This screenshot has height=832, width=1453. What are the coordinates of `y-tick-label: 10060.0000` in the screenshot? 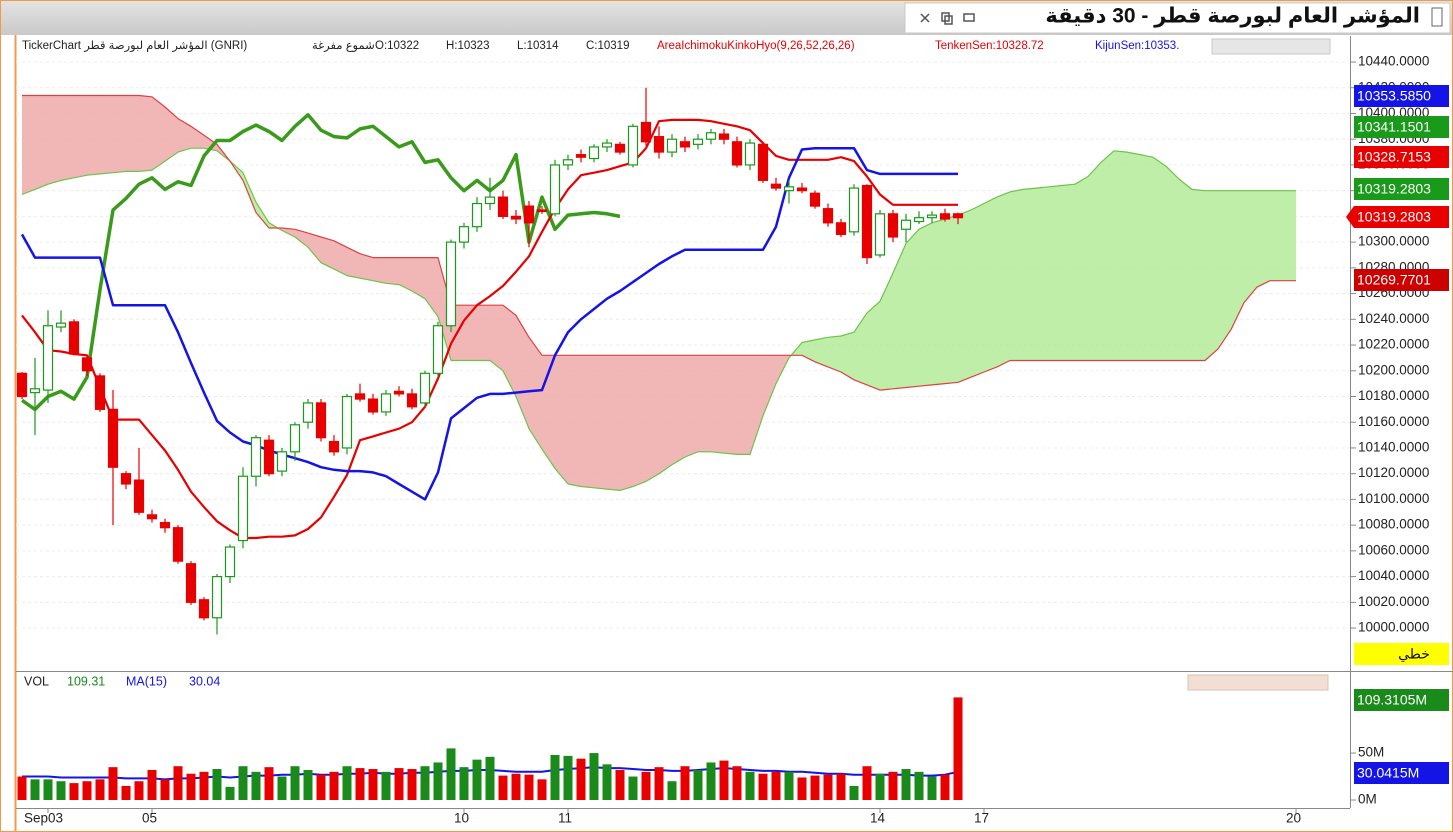 It's located at (1393, 549).